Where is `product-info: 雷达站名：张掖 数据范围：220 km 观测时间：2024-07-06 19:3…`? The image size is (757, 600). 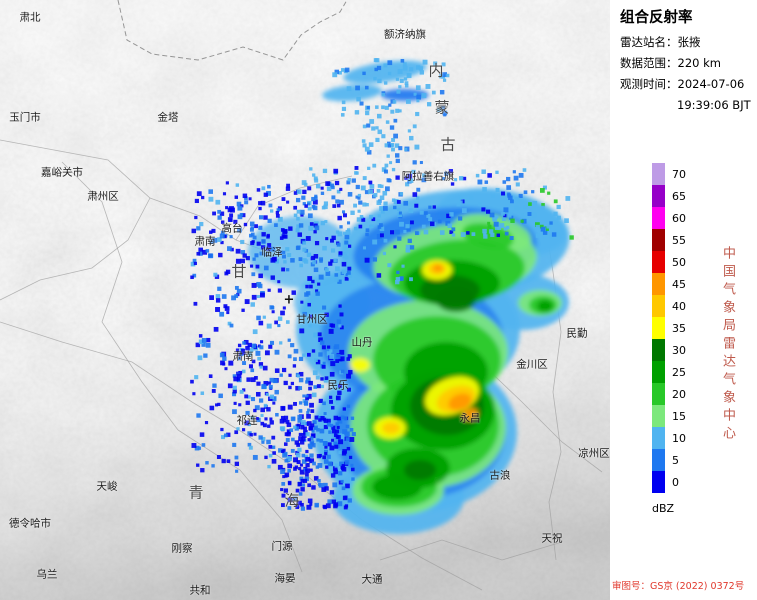
product-info: 雷达站名：张掖 数据范围：220 km 观测时间：2024-07-06 19:3… is located at coordinates (685, 74).